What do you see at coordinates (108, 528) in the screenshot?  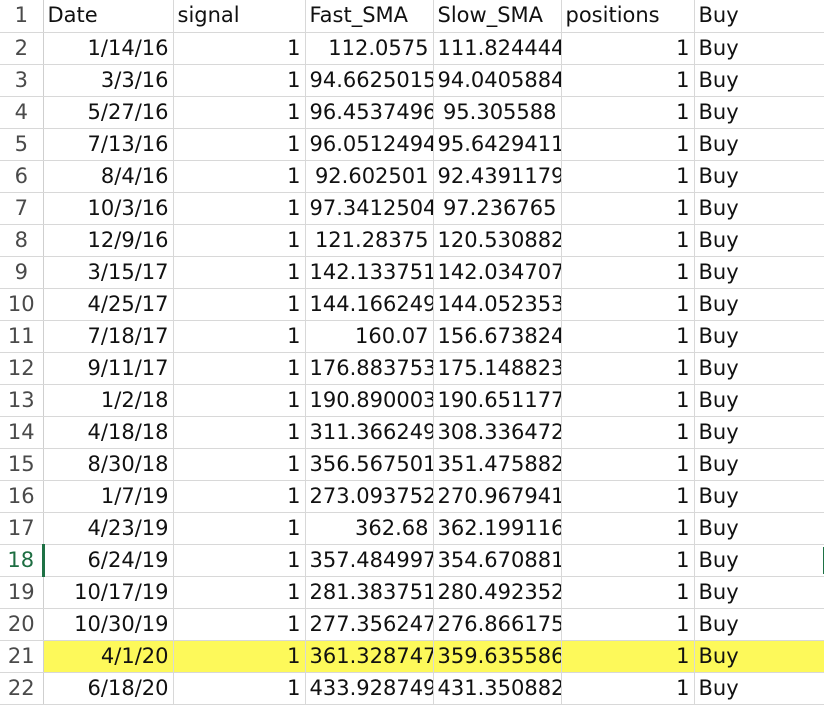 I see `cell-date: 4/23/19` at bounding box center [108, 528].